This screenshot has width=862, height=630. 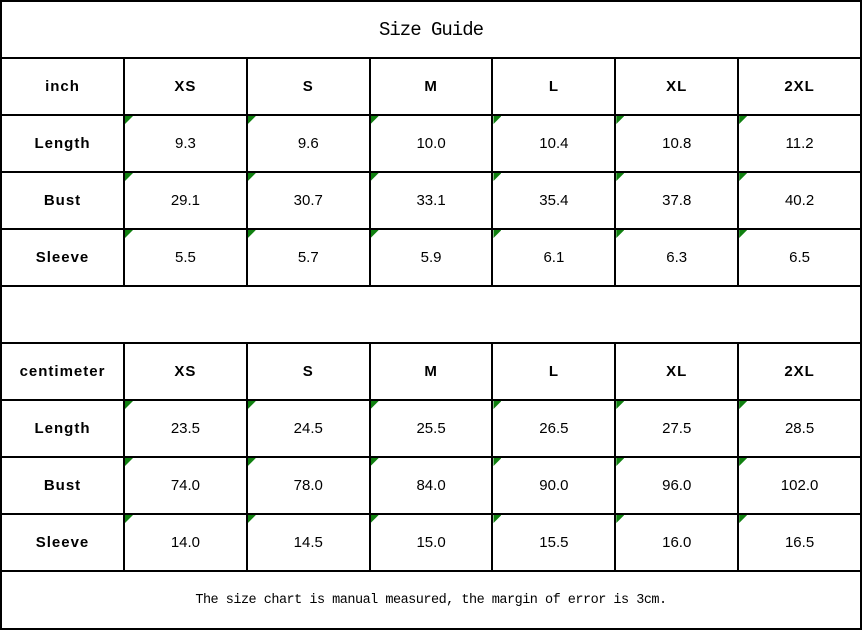 I want to click on cm-size-header-m: M, so click(x=431, y=371).